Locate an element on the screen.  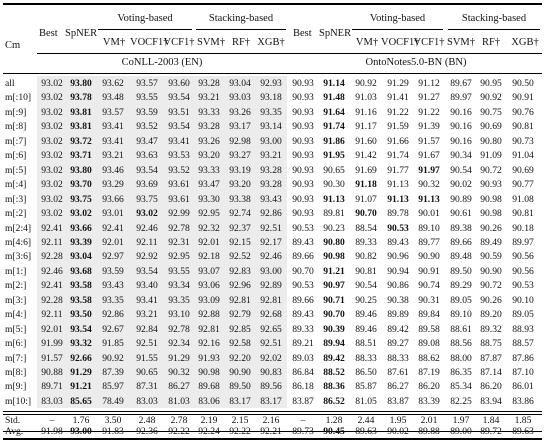
table-cell: 93.10 is located at coordinates (179, 315).